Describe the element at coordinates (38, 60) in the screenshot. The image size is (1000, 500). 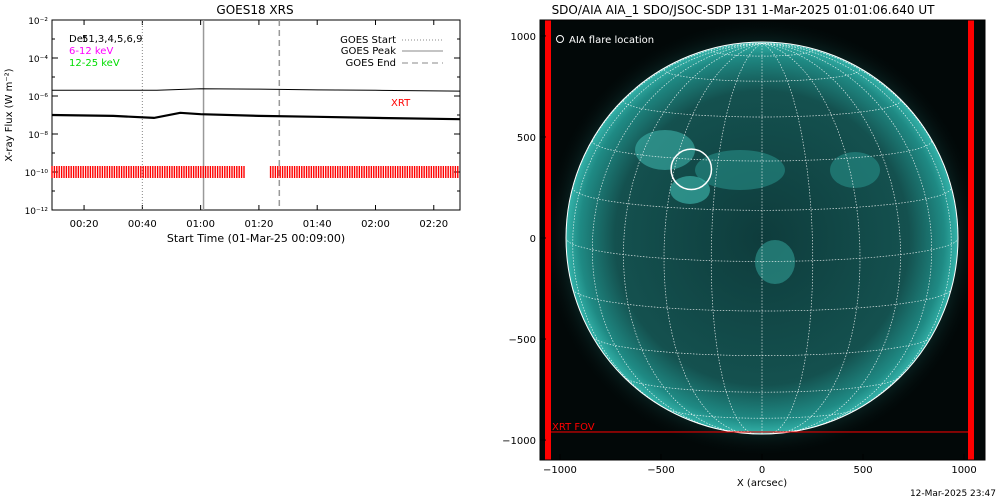
I see `goes-y-tick-label: 10⁻⁴` at that location.